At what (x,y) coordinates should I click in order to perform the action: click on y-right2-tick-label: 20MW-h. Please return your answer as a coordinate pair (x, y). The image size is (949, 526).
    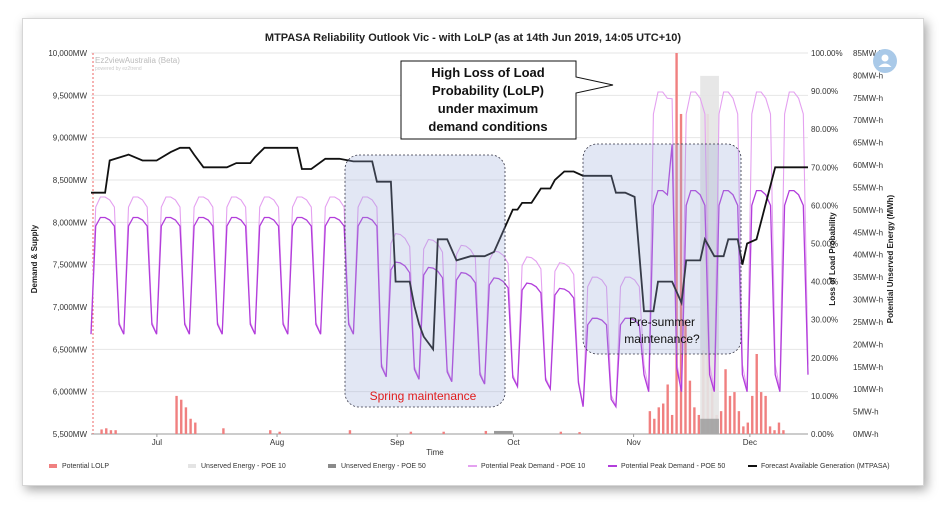
    Looking at the image, I should click on (868, 344).